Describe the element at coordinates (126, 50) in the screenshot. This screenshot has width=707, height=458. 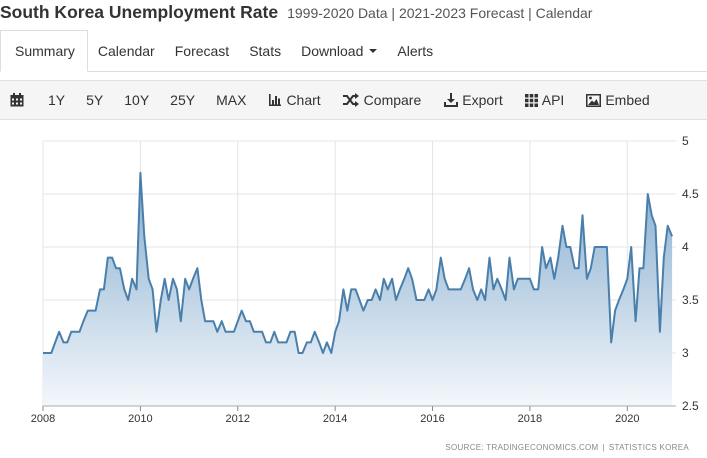
I see `tab-calendar: Calendar` at that location.